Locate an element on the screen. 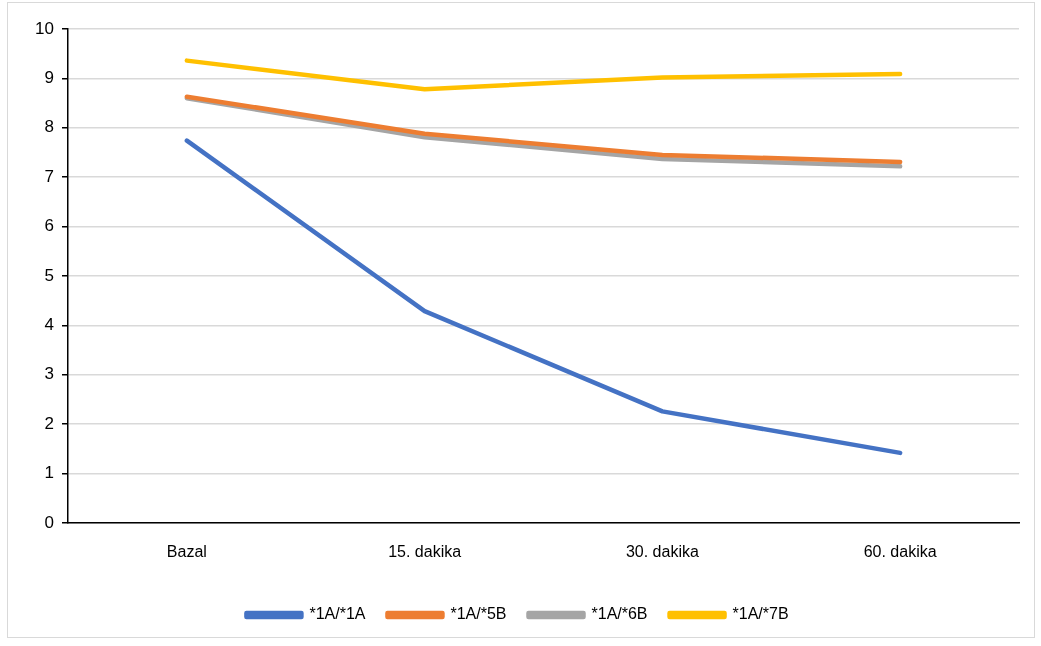 This screenshot has height=646, width=1041. y-tick-label: 7 is located at coordinates (49, 176).